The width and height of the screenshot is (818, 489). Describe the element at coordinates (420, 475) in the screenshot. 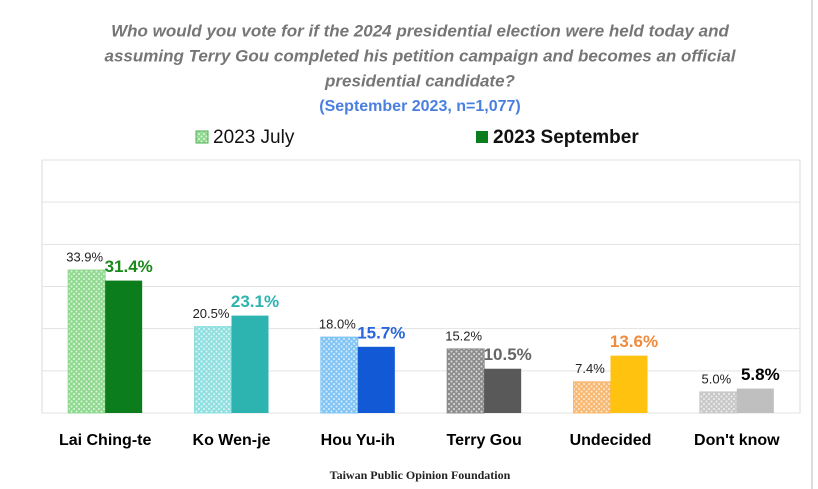

I see `source: Taiwan Public Opinion Foundation` at that location.